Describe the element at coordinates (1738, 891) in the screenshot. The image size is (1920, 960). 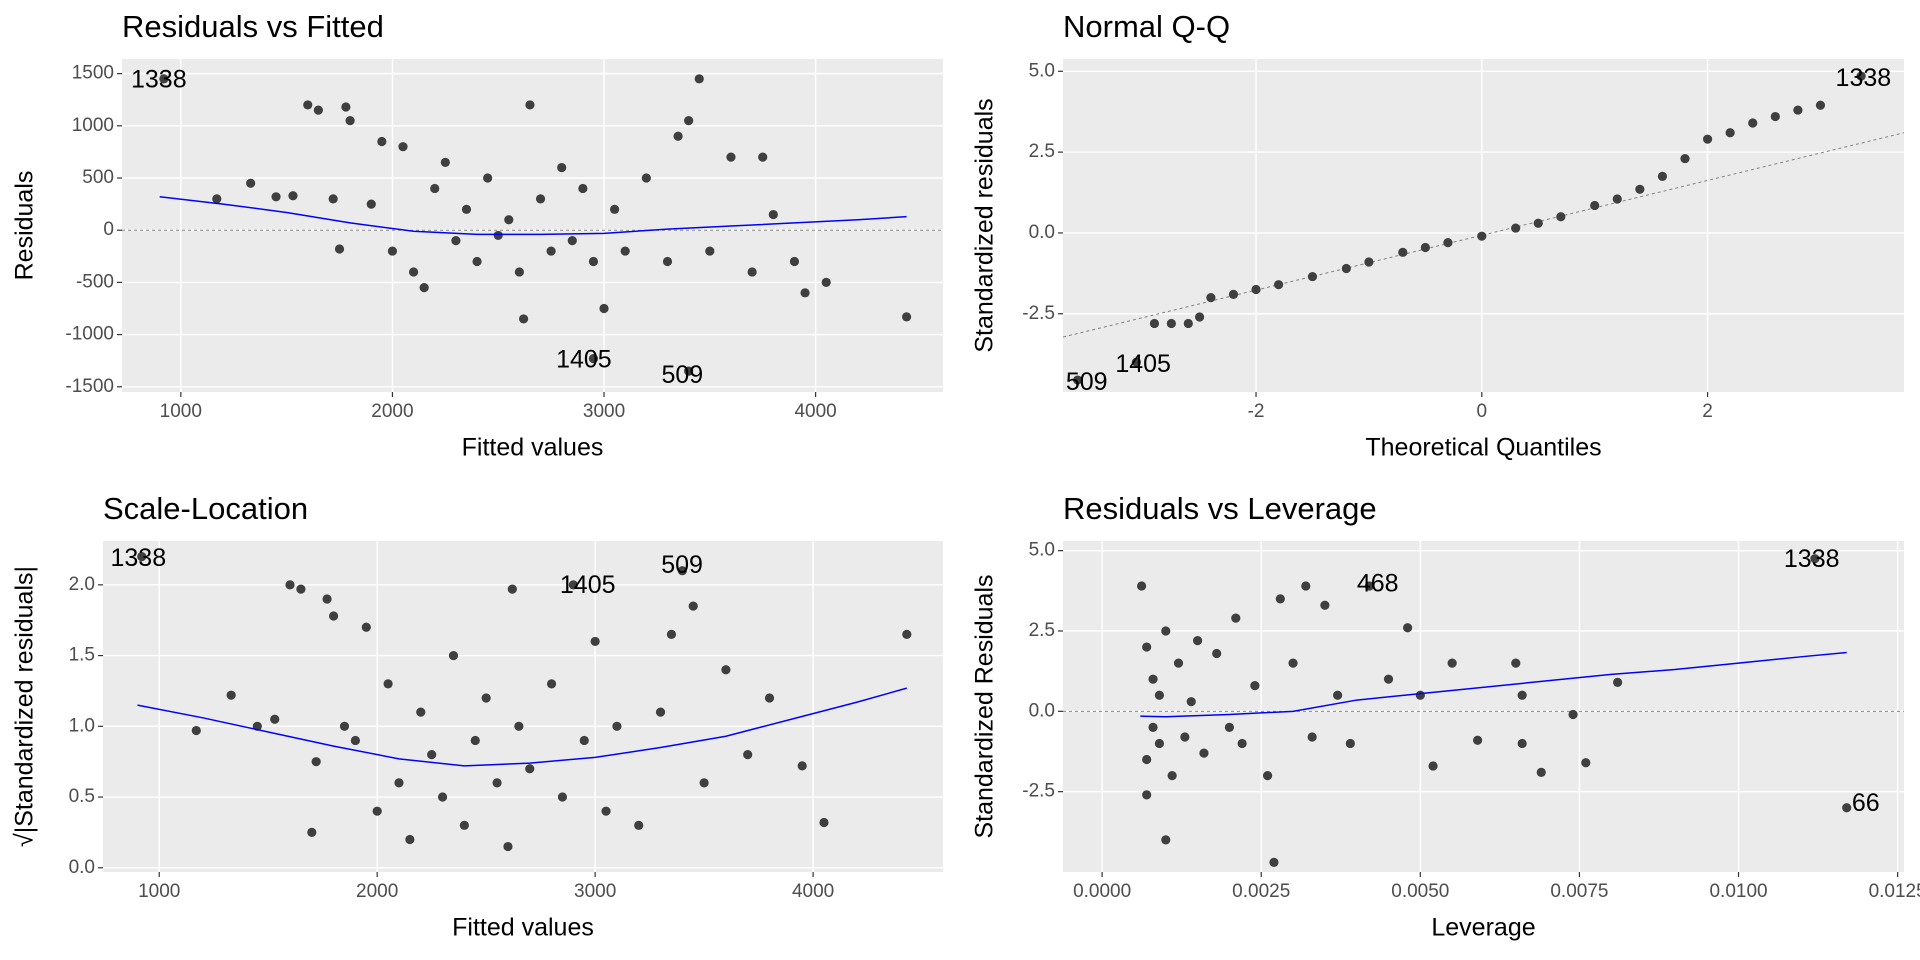
I see `x-tick-label: 0.0100` at that location.